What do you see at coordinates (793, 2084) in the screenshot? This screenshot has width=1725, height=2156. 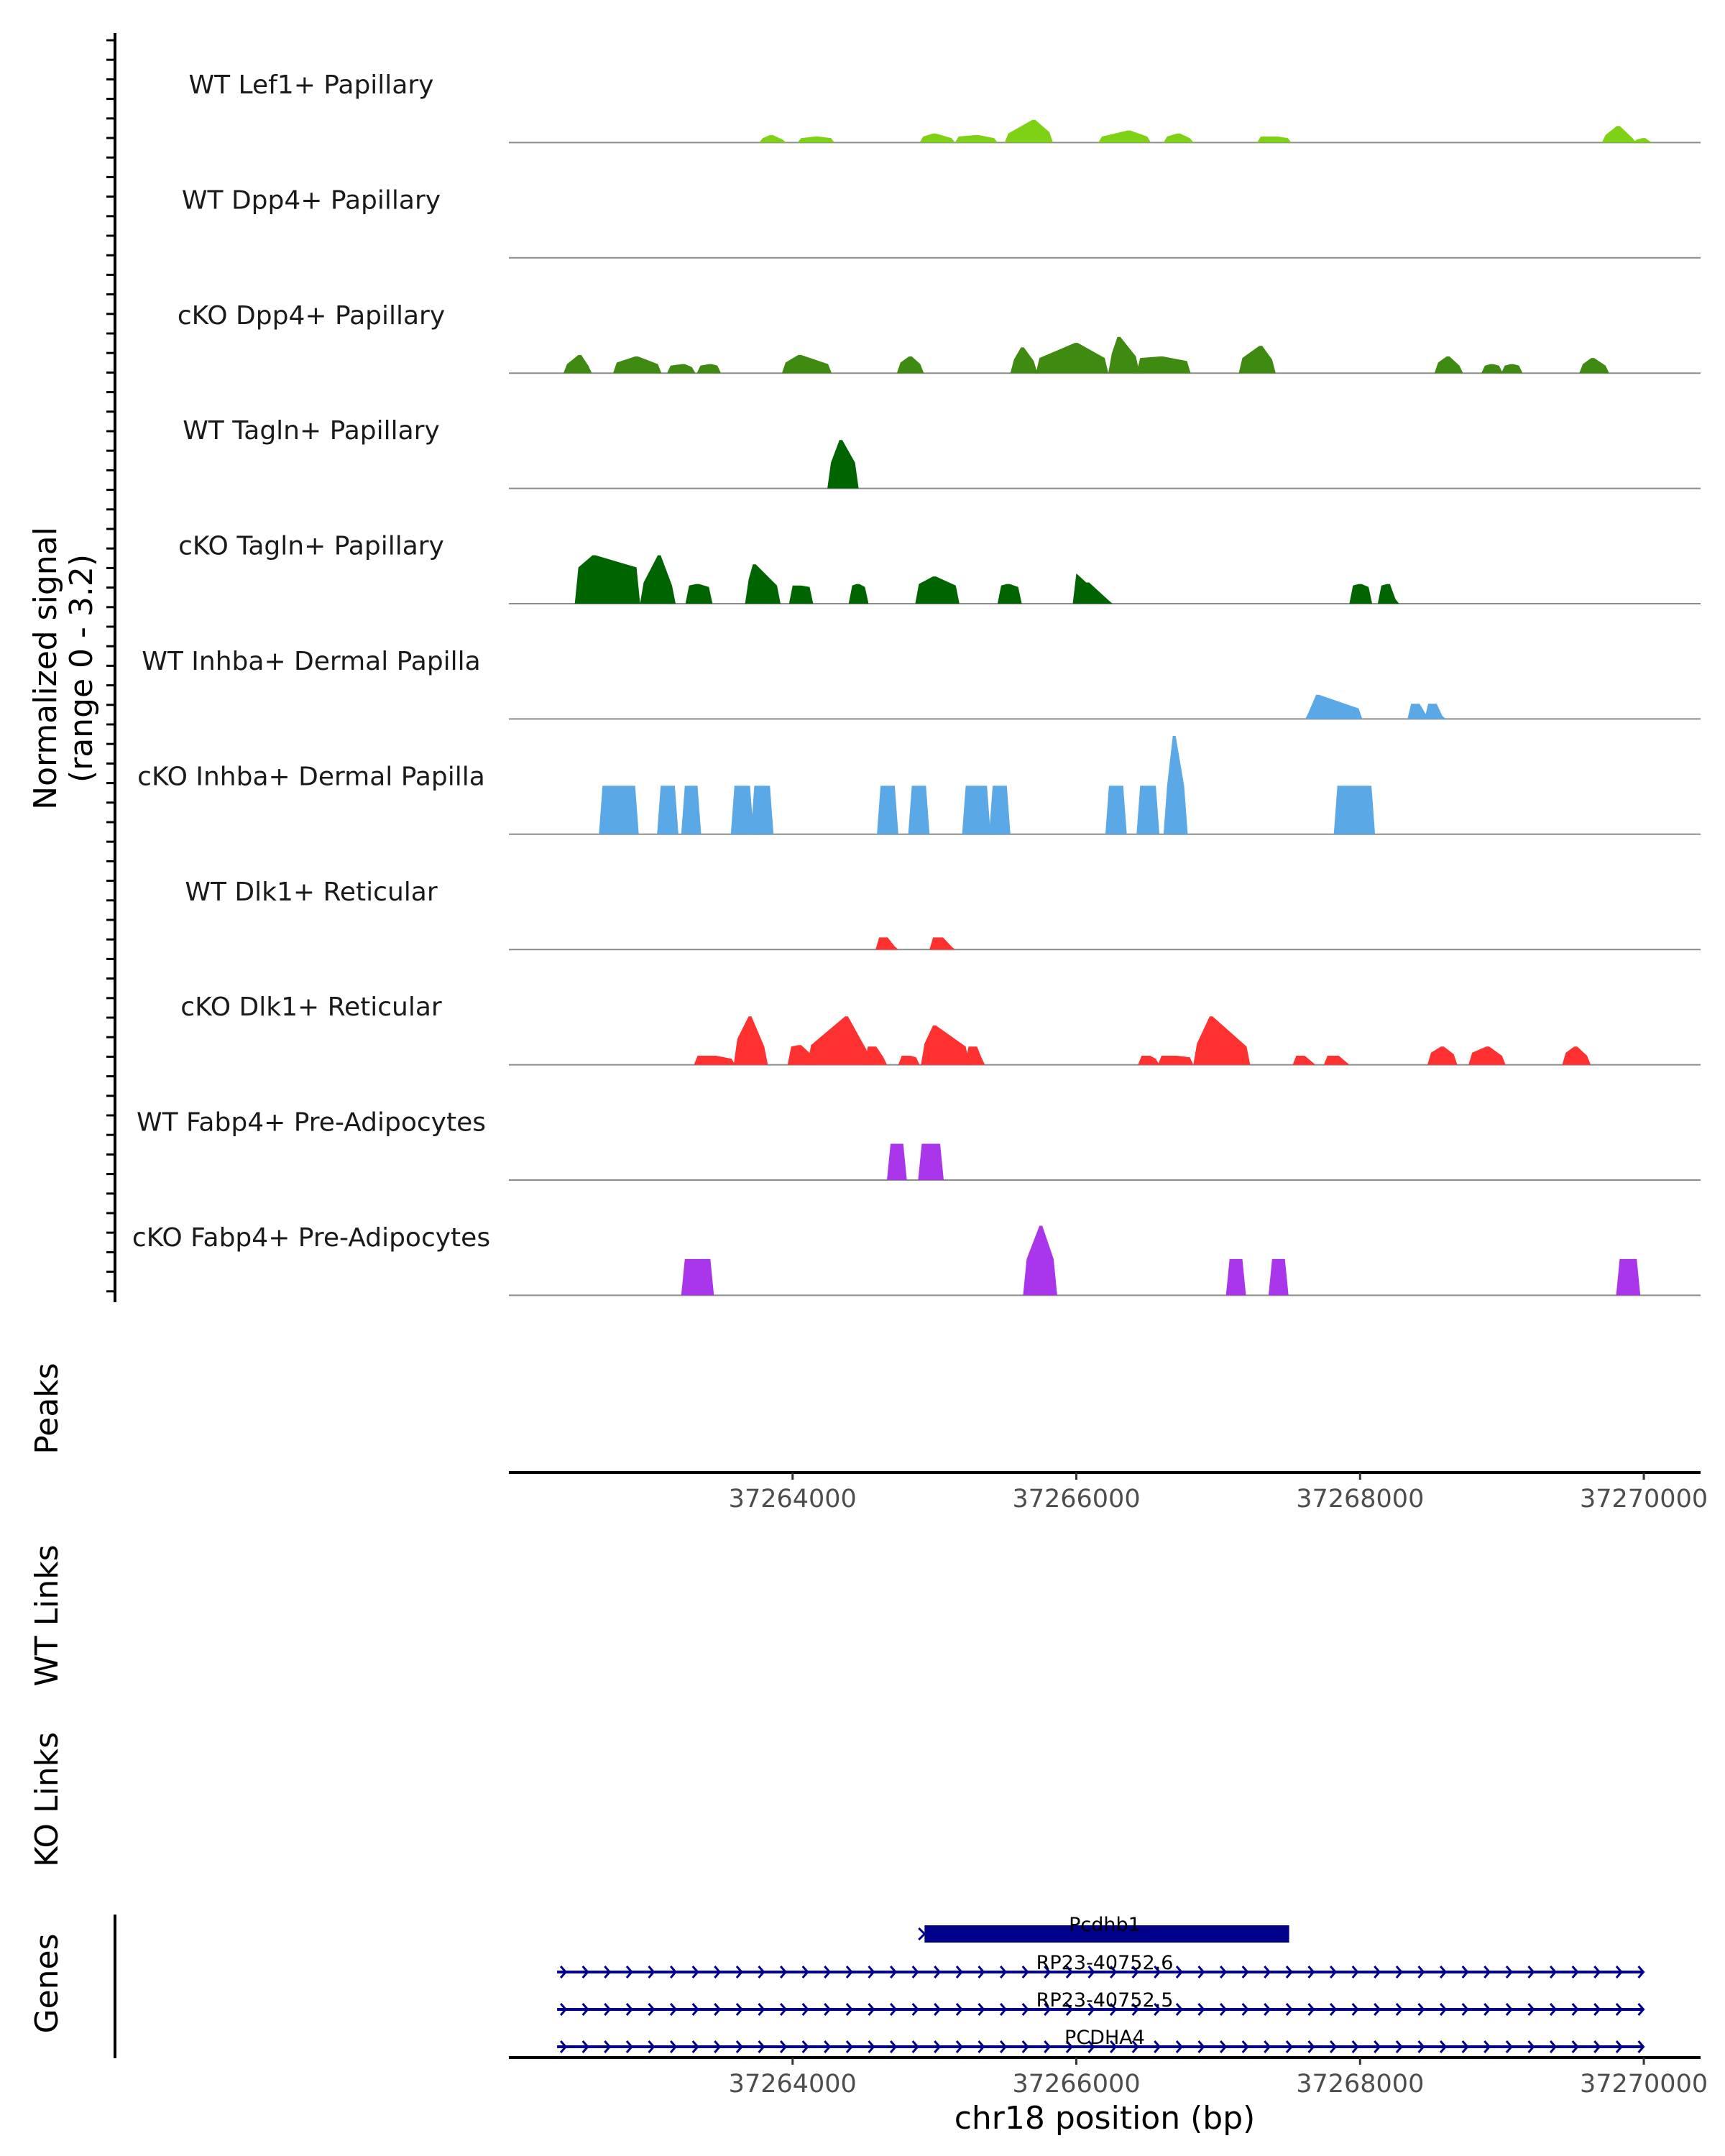 I see `genes-x-tick-label: 37264000` at bounding box center [793, 2084].